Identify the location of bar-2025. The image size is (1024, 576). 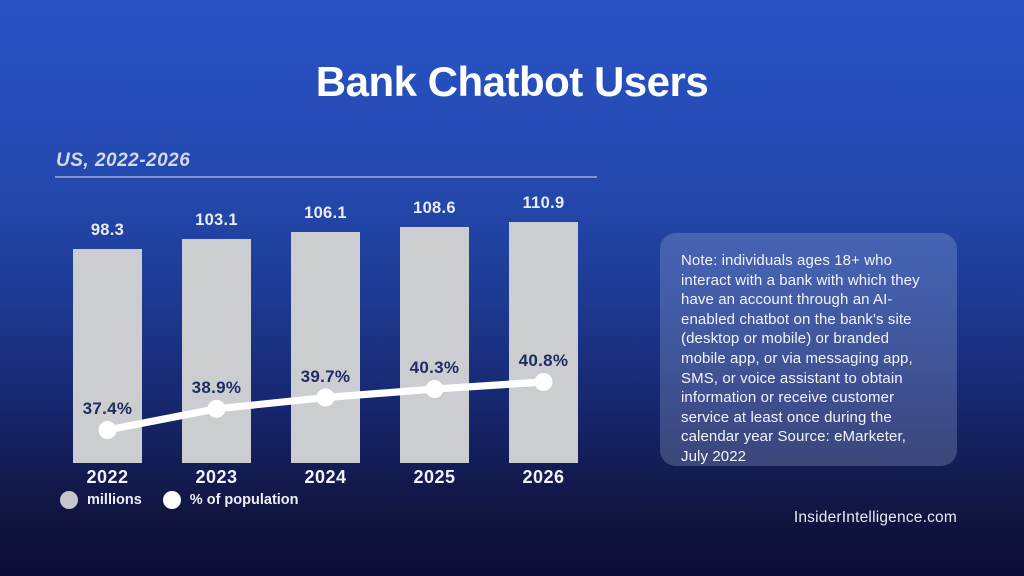
(434, 344).